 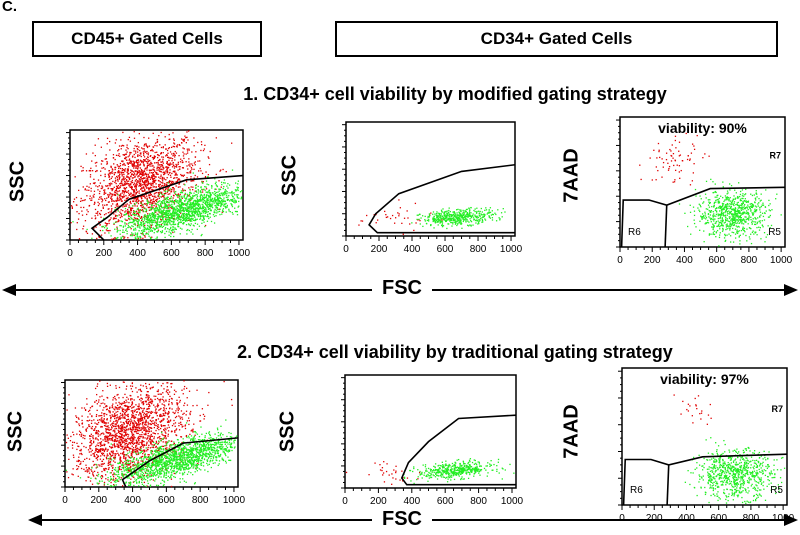 I want to click on x-tick-label: 800, so click(x=749, y=260).